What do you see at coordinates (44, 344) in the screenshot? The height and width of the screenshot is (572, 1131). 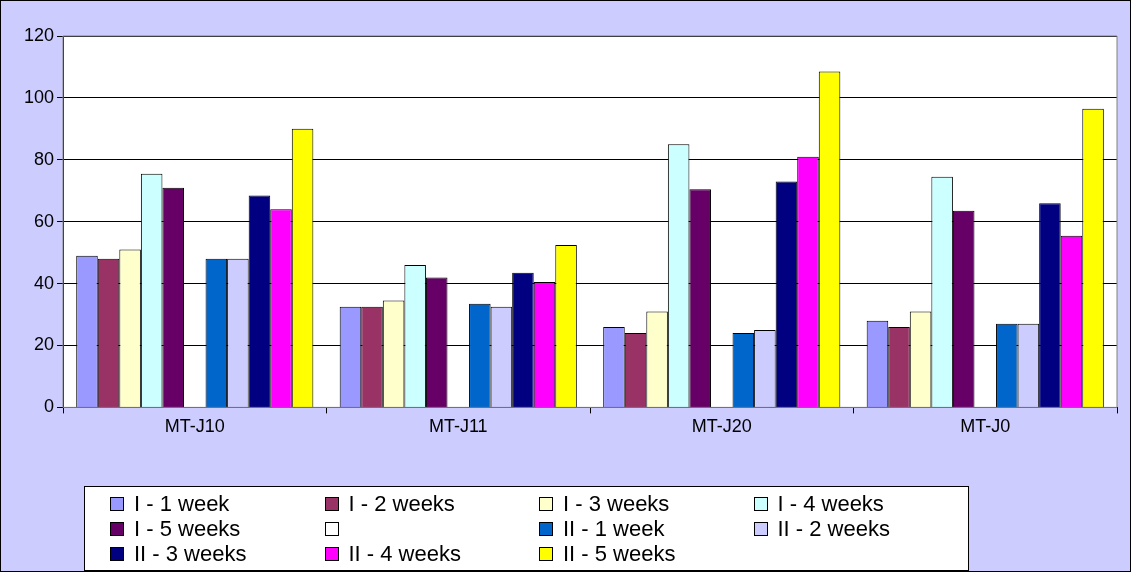 I see `y-tick-label: 20` at bounding box center [44, 344].